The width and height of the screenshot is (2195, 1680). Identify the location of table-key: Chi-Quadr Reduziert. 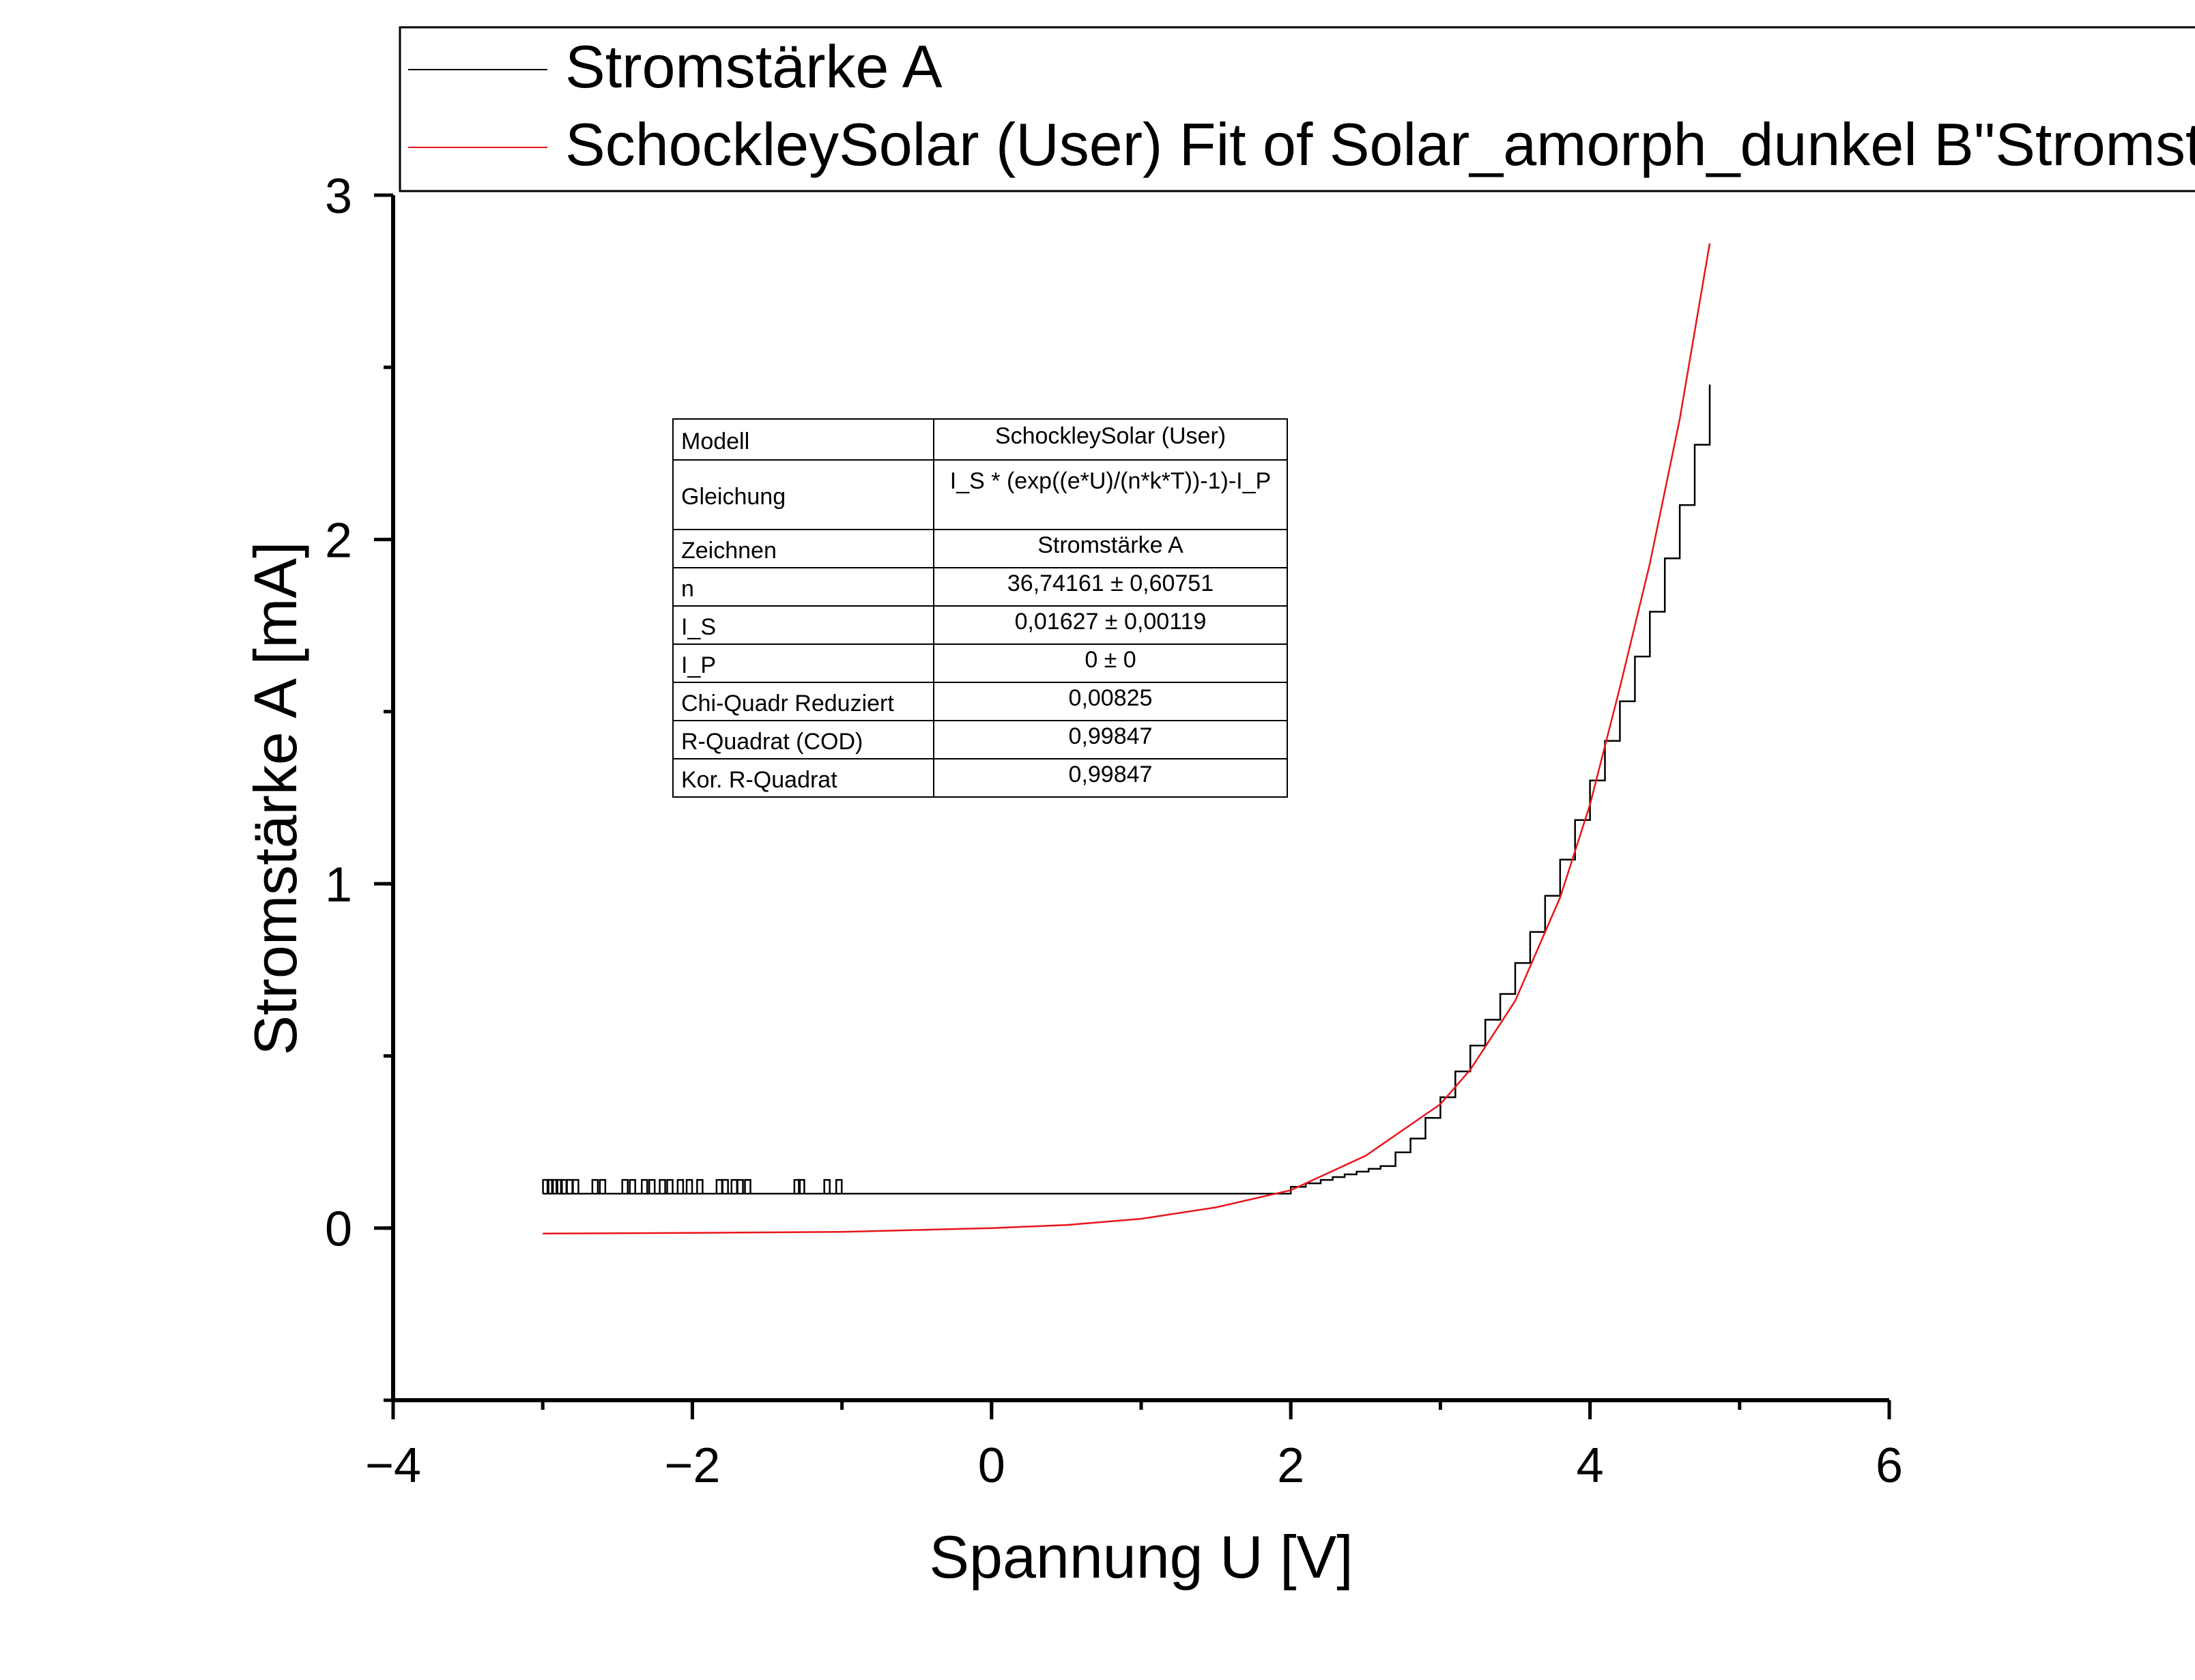
(788, 703).